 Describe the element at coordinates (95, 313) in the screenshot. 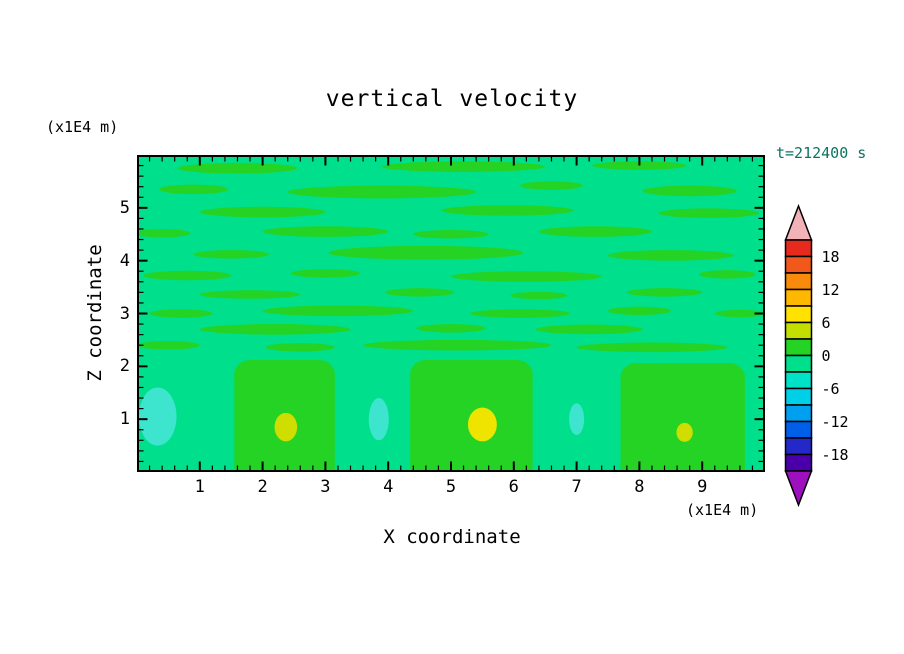

I see `z-axis-title: Z coordinate` at that location.